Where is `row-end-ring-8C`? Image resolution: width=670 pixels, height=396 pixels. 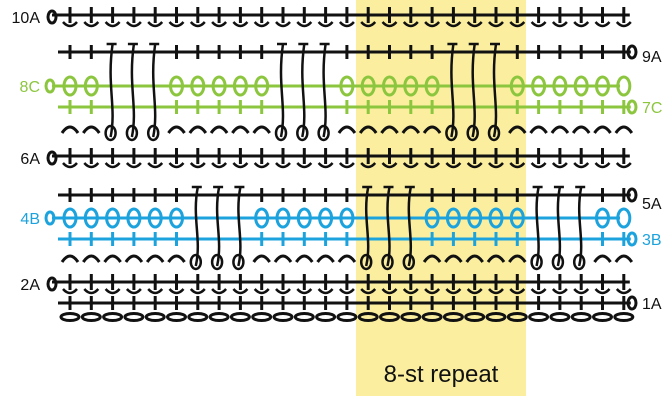 row-end-ring-8C is located at coordinates (50, 86).